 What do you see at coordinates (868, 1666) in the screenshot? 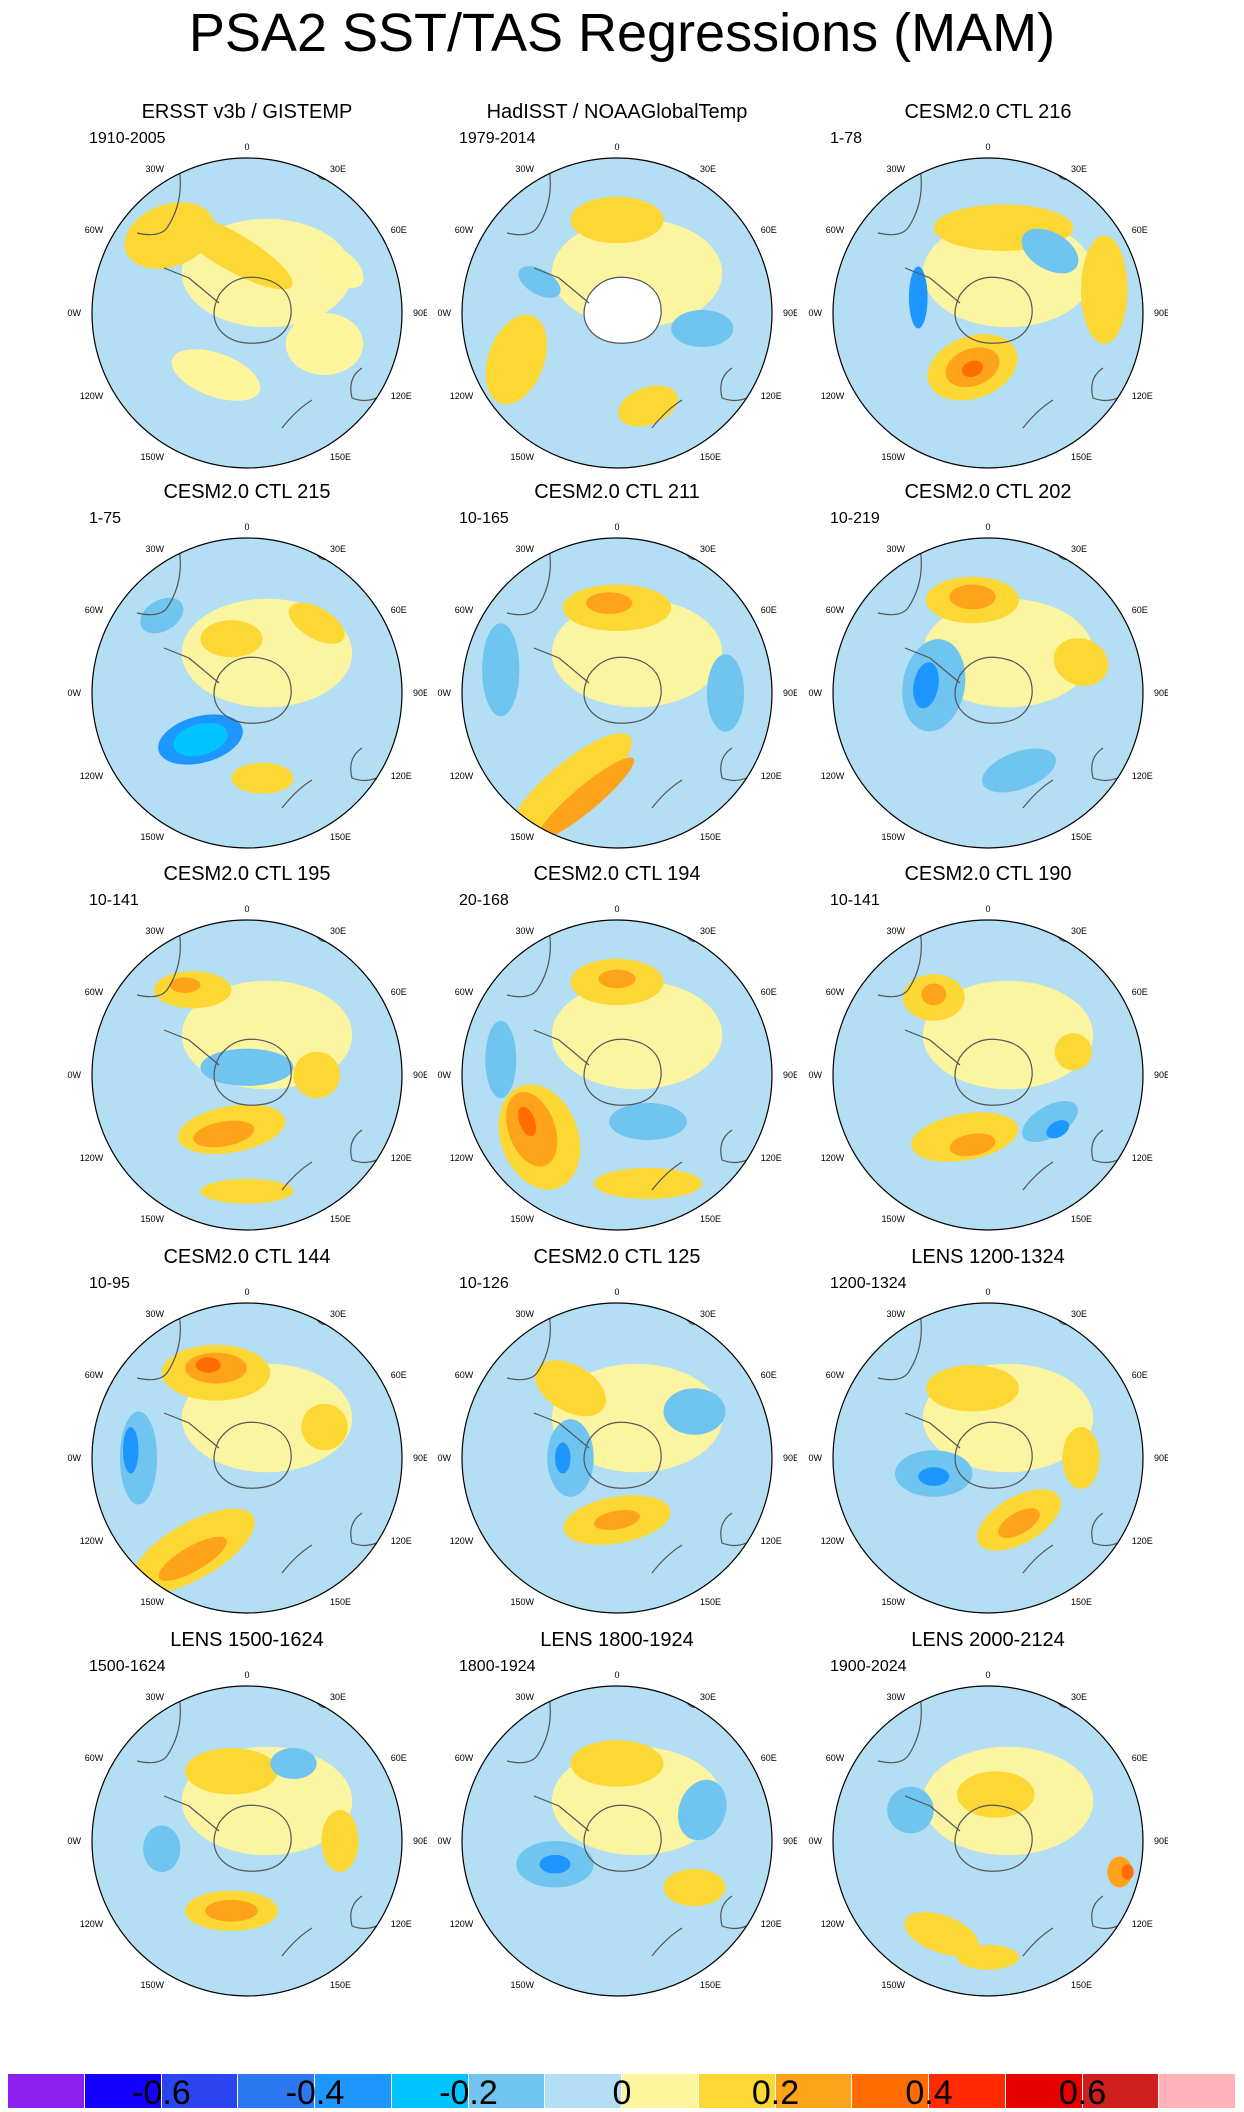
I see `period-label: 1900-2024` at bounding box center [868, 1666].